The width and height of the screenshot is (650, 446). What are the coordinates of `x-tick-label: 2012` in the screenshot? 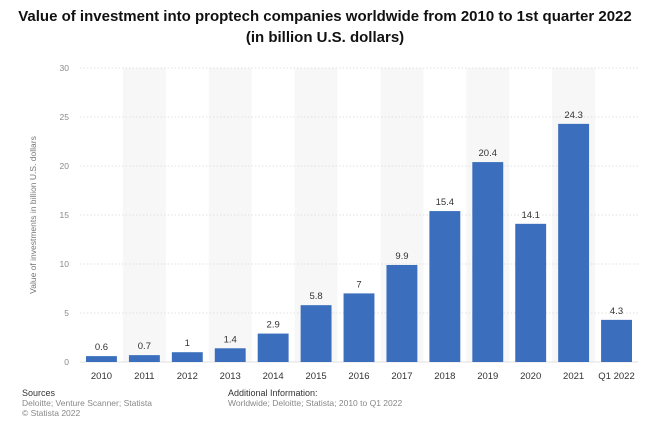 It's located at (187, 376).